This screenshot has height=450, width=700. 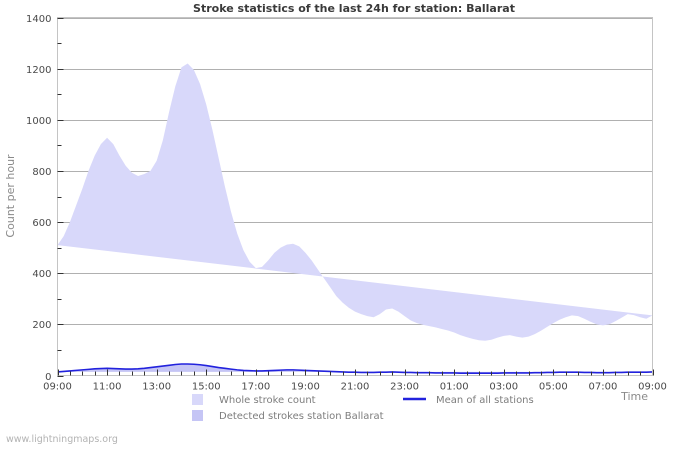 What do you see at coordinates (156, 387) in the screenshot?
I see `x-tick-label: 13:00` at bounding box center [156, 387].